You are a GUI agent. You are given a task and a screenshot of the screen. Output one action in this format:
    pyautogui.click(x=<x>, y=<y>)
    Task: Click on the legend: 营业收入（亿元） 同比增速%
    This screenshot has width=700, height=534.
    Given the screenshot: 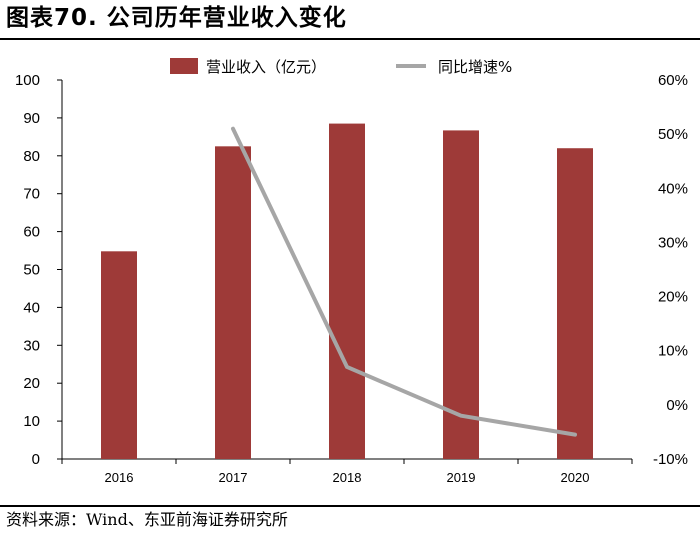 What is the action you would take?
    pyautogui.click(x=341, y=67)
    